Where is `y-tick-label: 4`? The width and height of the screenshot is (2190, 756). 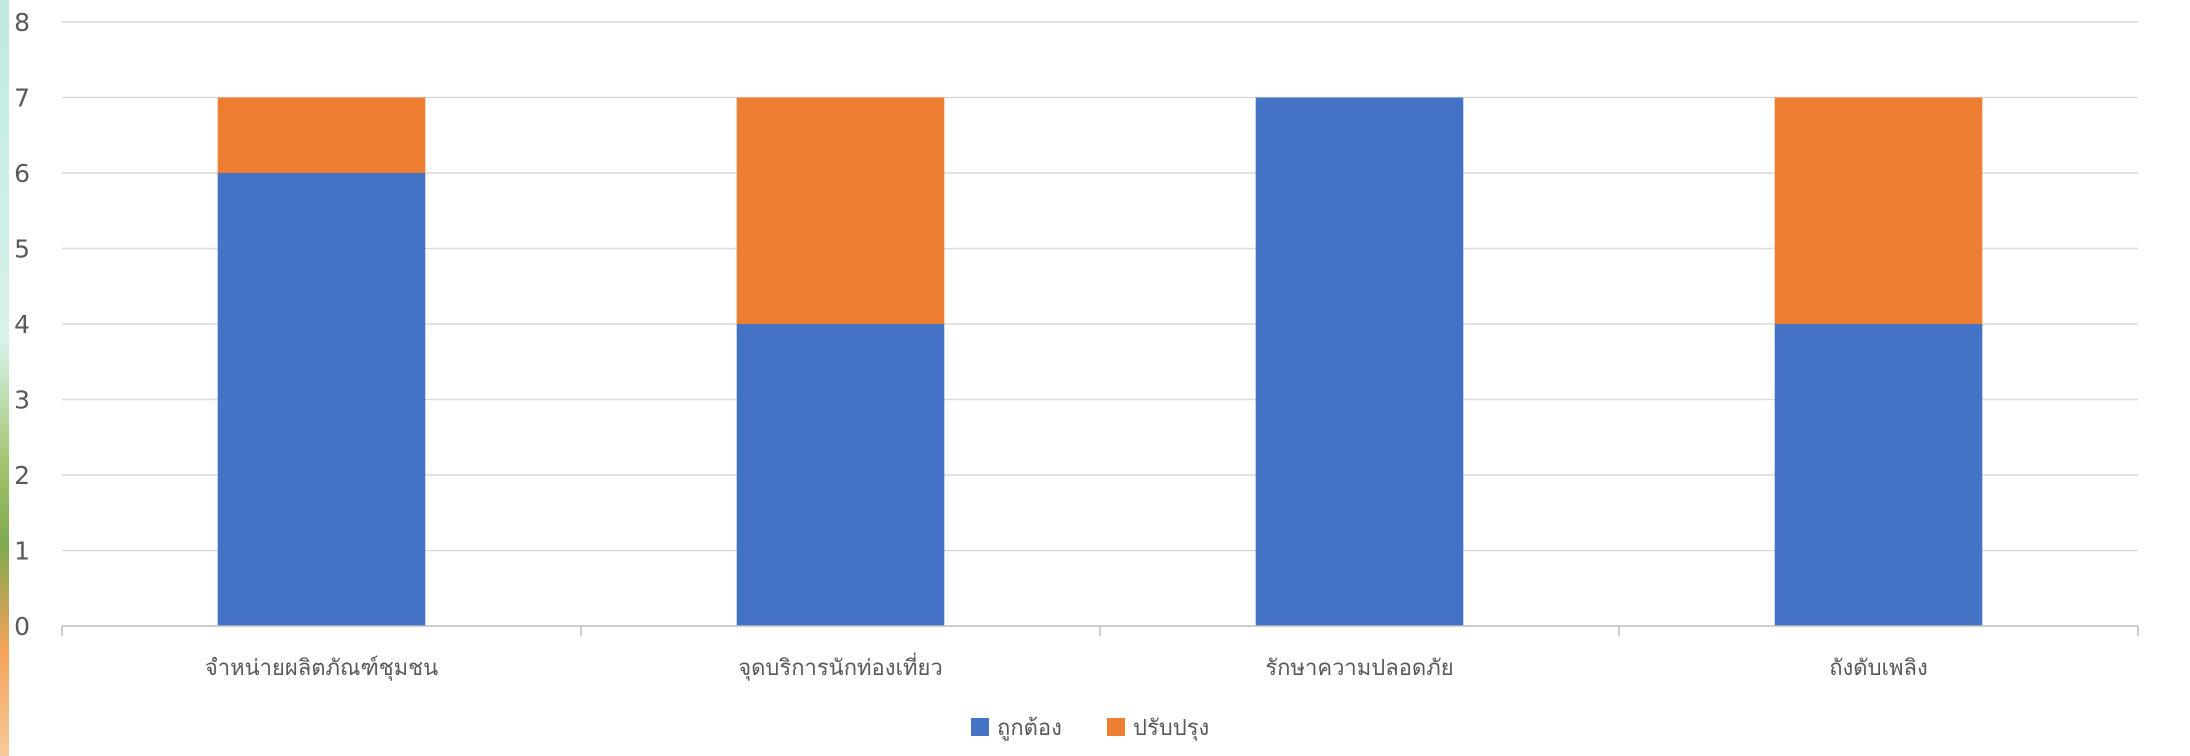
y-tick-label: 4 is located at coordinates (22, 324).